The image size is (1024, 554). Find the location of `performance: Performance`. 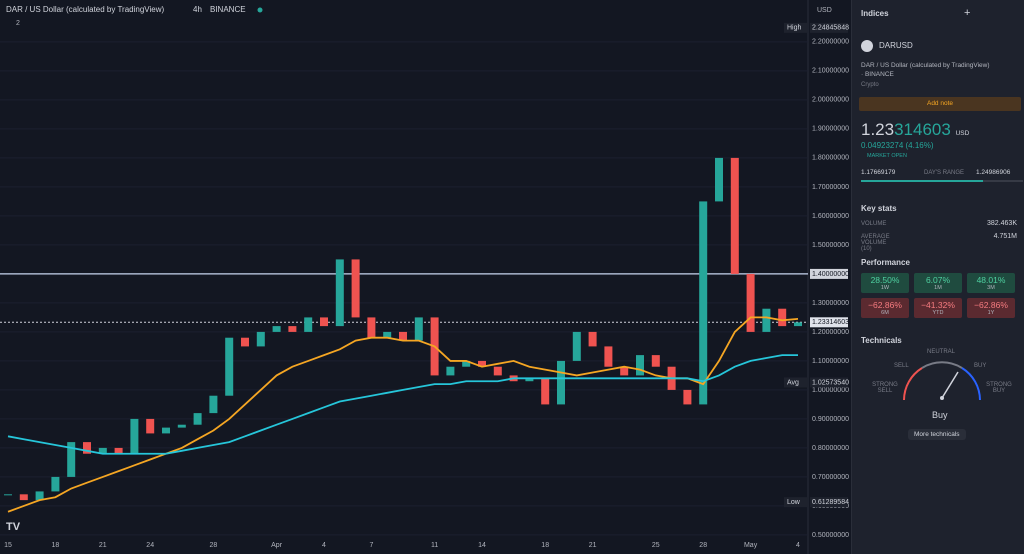

performance: Performance is located at coordinates (885, 262).